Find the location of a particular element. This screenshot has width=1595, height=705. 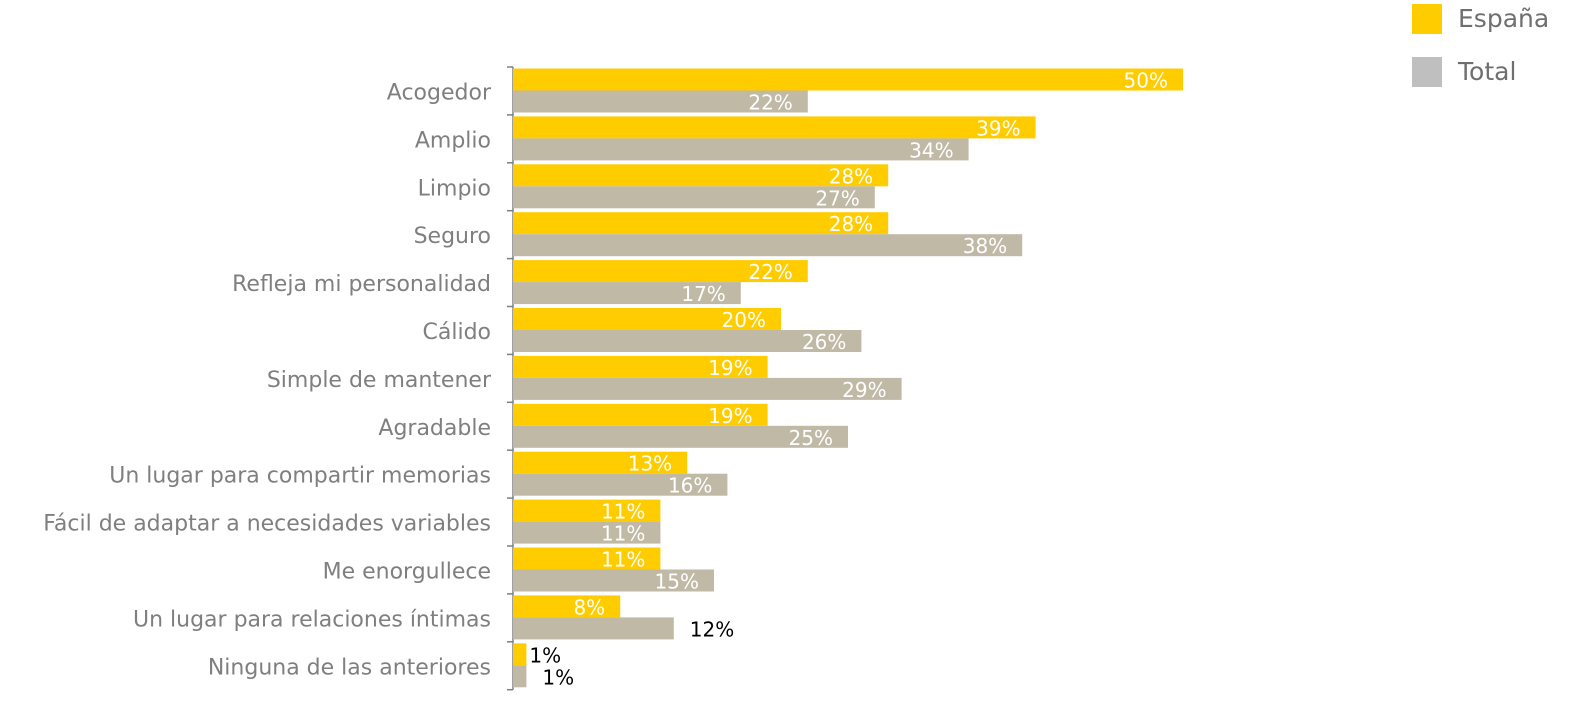

legend: España Total is located at coordinates (1480, 55).